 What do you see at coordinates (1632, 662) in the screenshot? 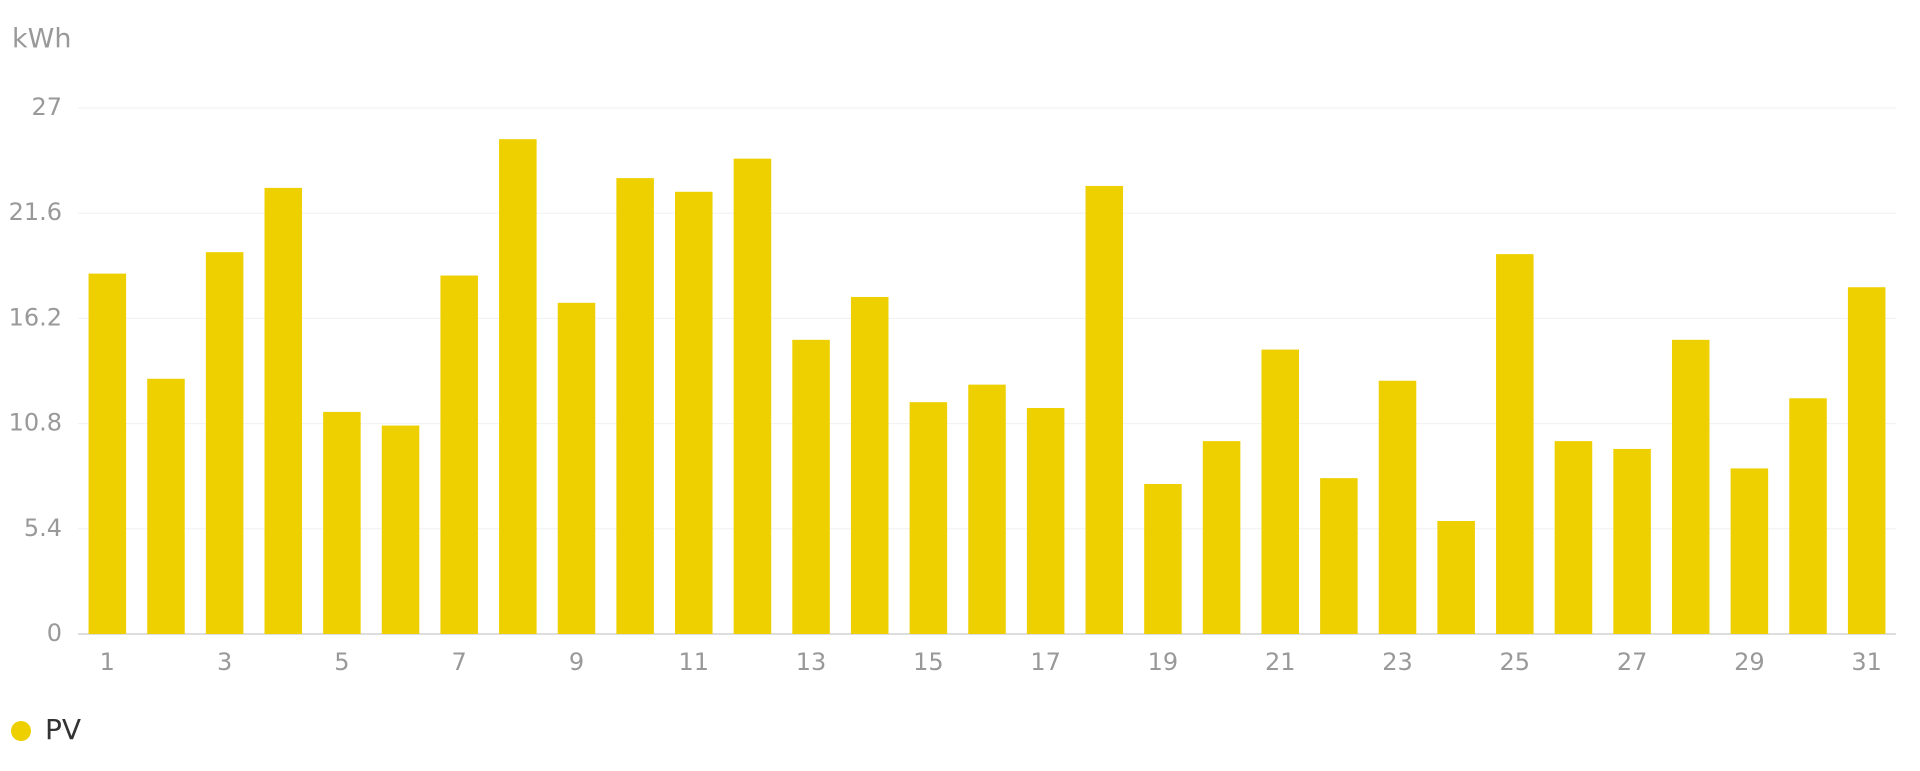
I see `x-tick-label: 27` at bounding box center [1632, 662].